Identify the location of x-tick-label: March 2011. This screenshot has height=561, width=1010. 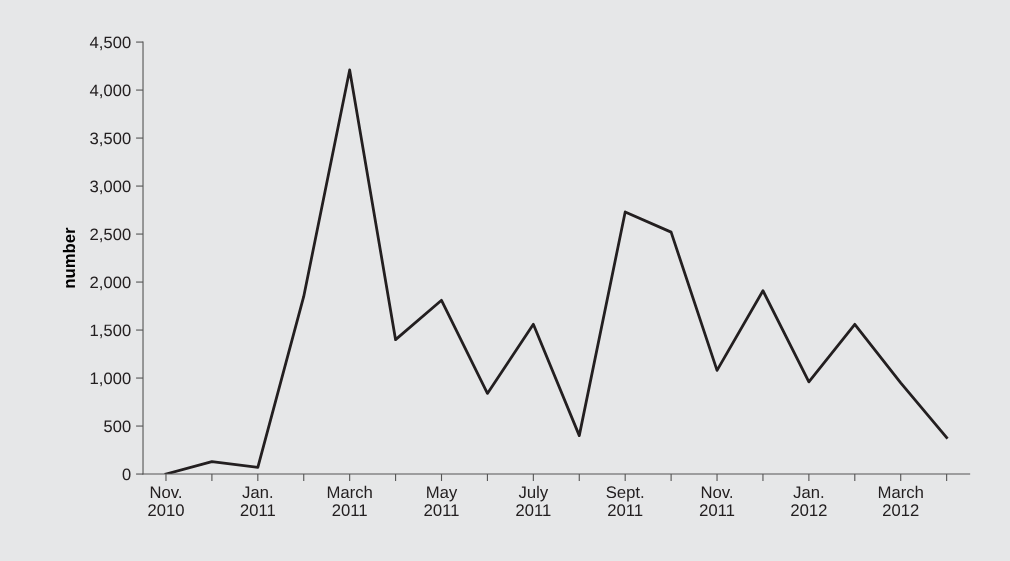
(349, 501).